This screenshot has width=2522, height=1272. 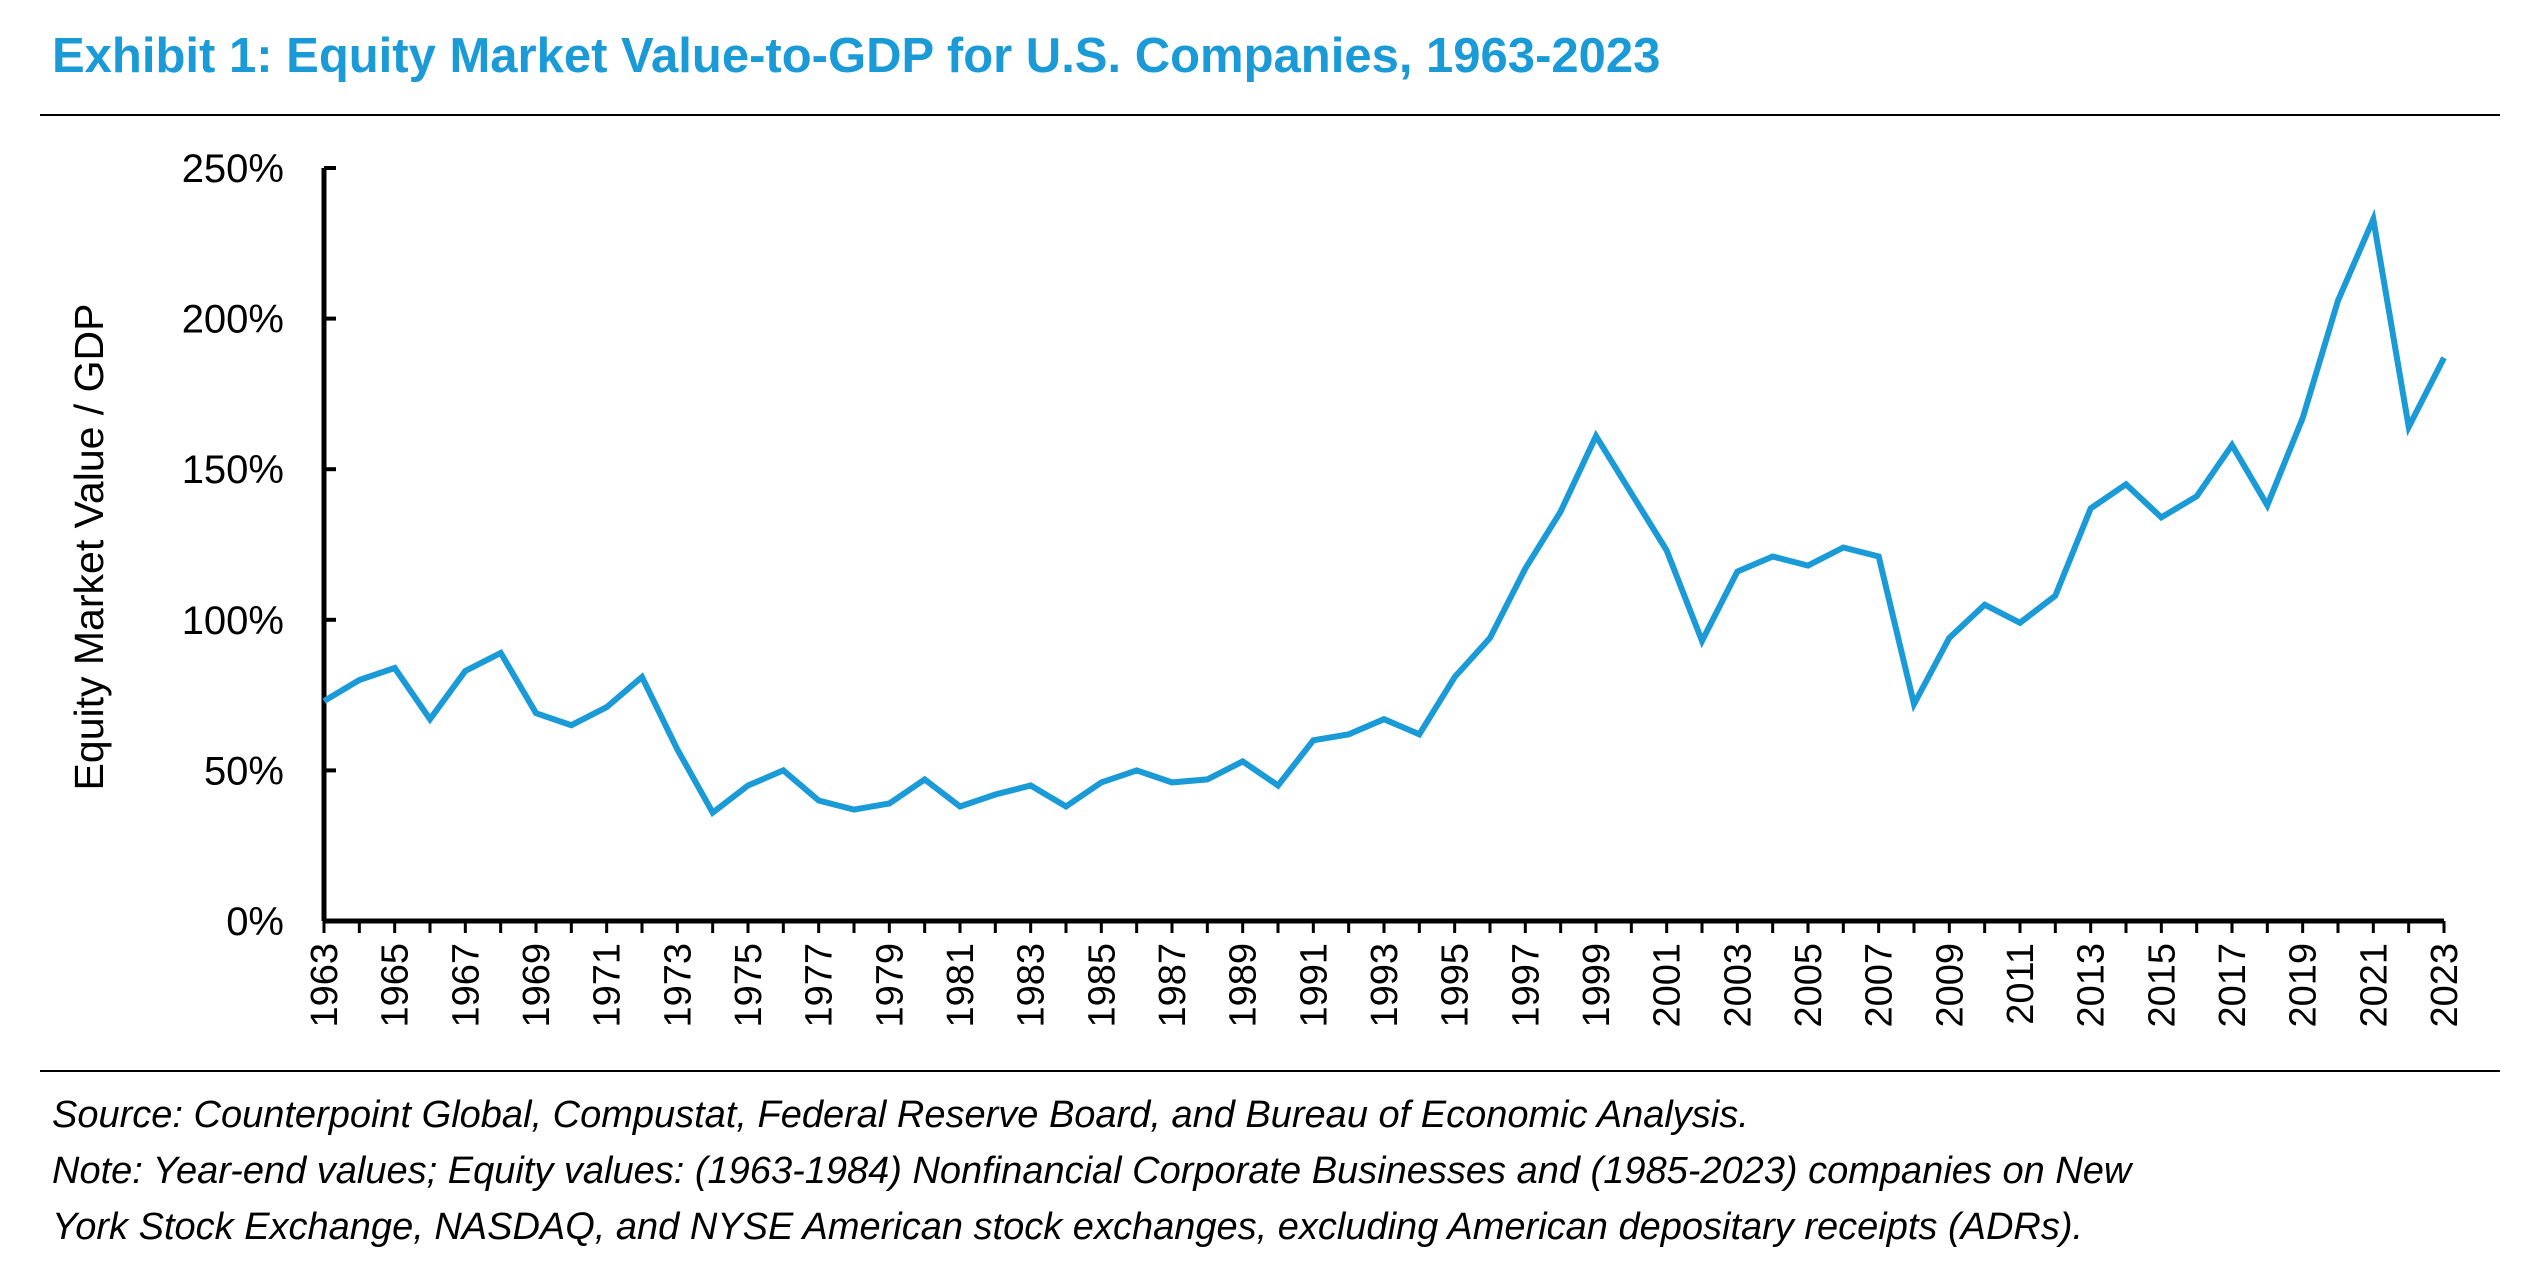 I want to click on x-tick-label: 1991, so click(x=1314, y=985).